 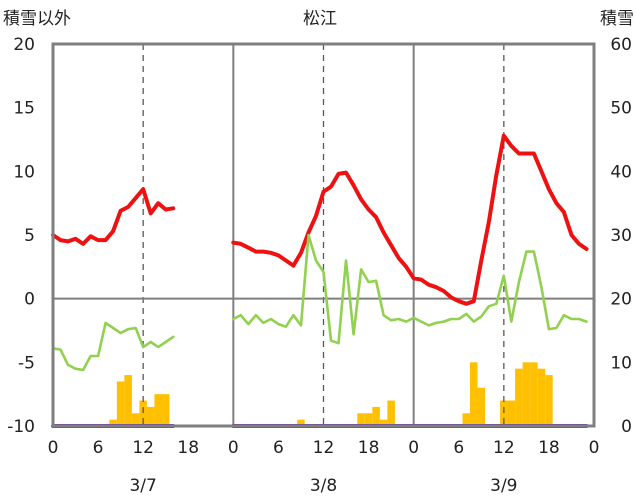 What do you see at coordinates (24, 109) in the screenshot?
I see `left-tick-label: 15` at bounding box center [24, 109].